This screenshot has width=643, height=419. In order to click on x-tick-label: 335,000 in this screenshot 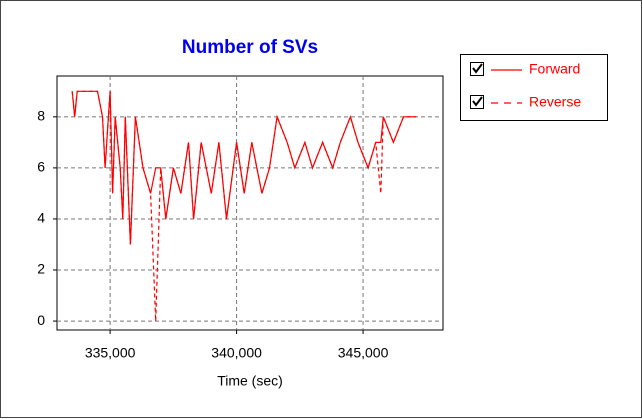, I will do `click(110, 353)`.